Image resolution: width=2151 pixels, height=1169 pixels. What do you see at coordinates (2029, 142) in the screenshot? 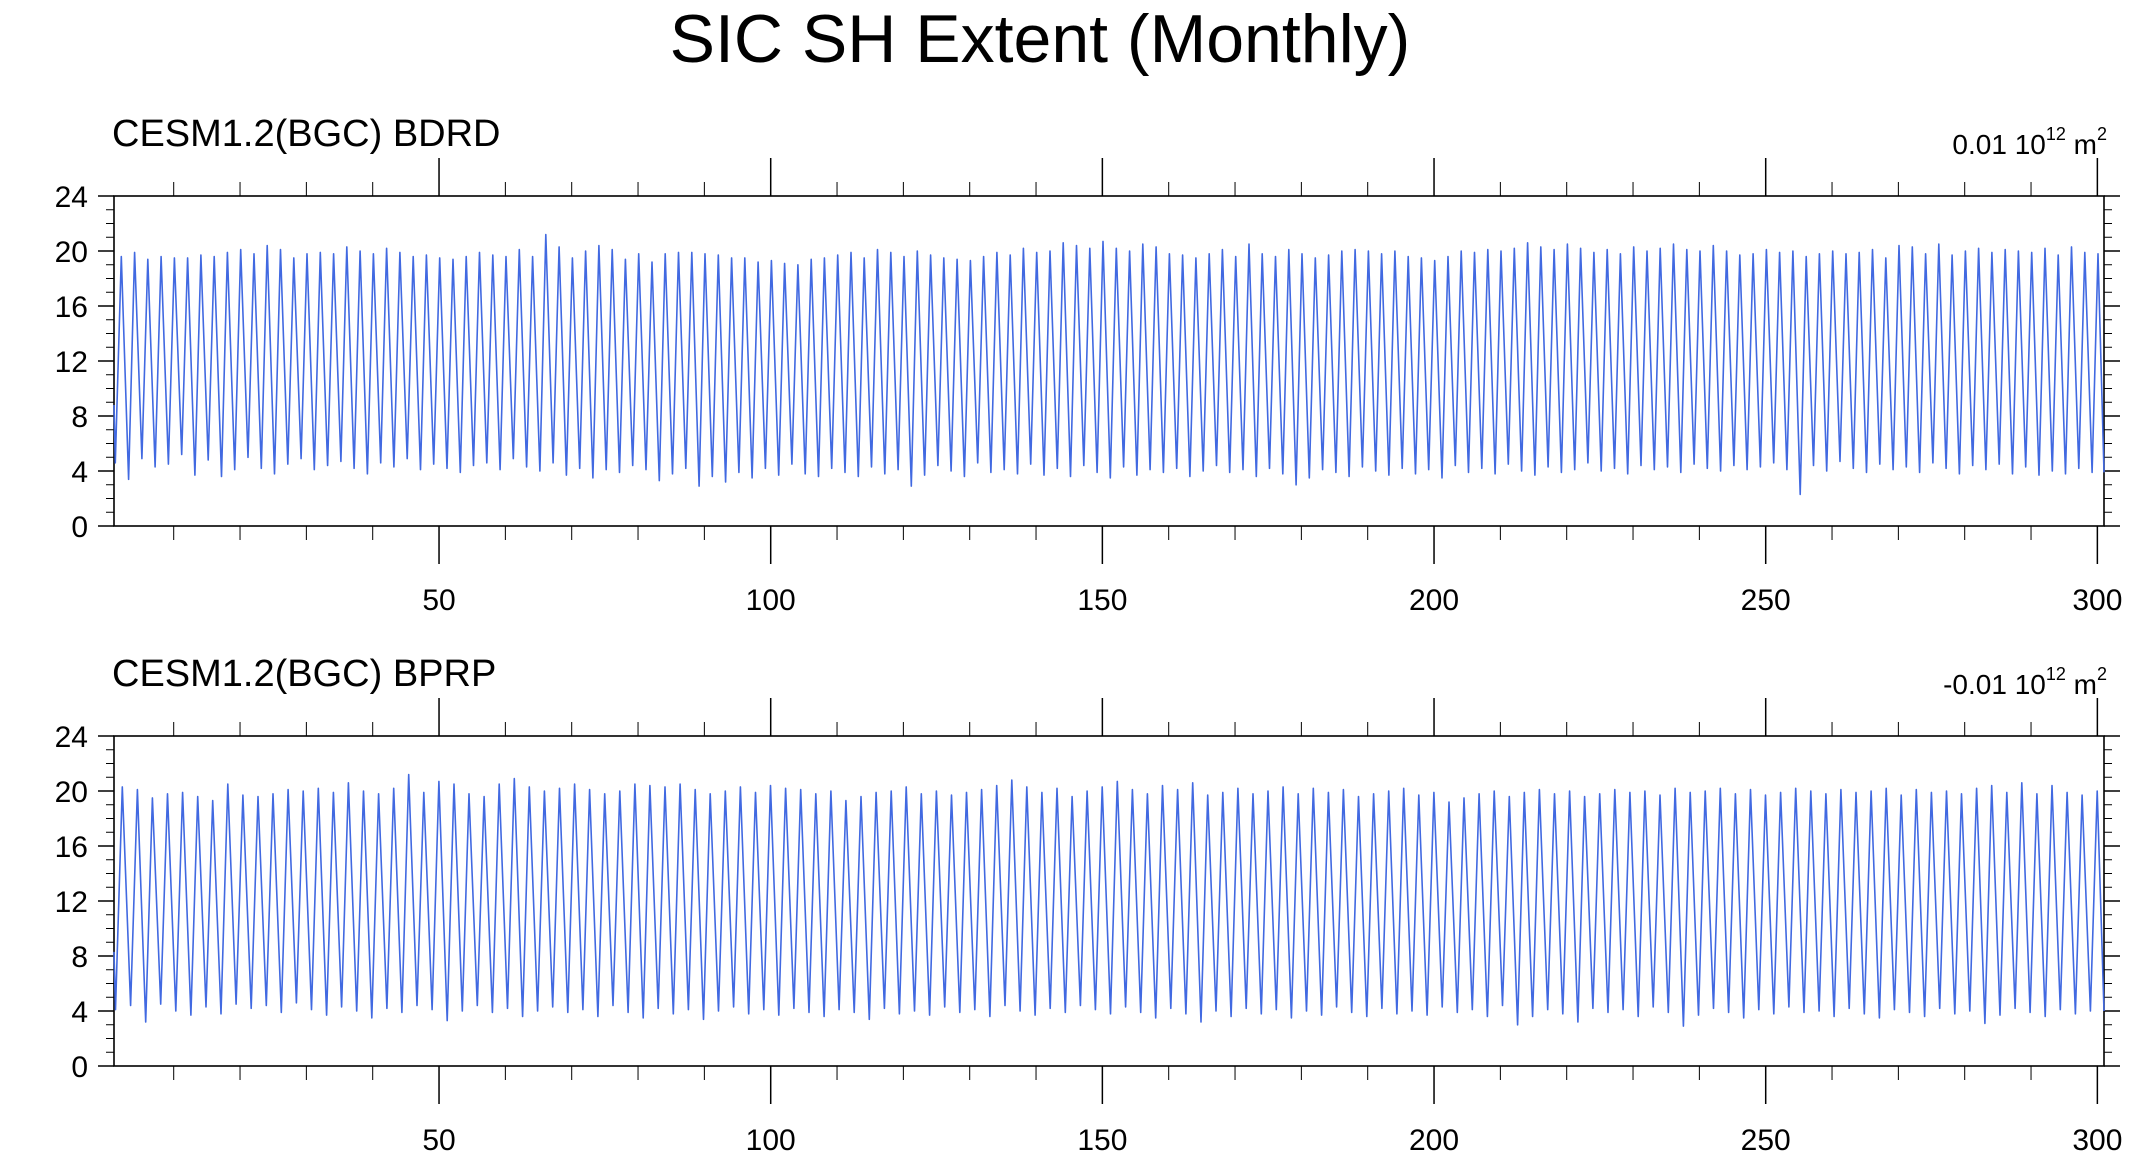
I see `units-label: 0.01 1012 m2` at bounding box center [2029, 142].